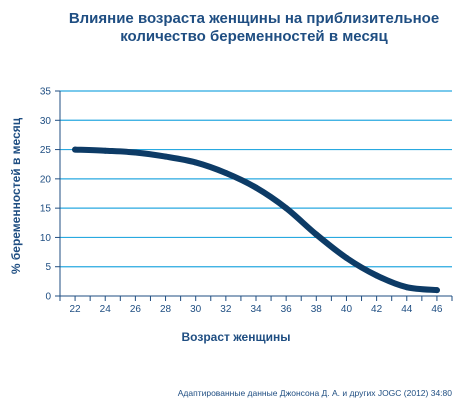 This screenshot has height=403, width=462. Describe the element at coordinates (136, 309) in the screenshot. I see `x-tick-label-26: 26` at that location.